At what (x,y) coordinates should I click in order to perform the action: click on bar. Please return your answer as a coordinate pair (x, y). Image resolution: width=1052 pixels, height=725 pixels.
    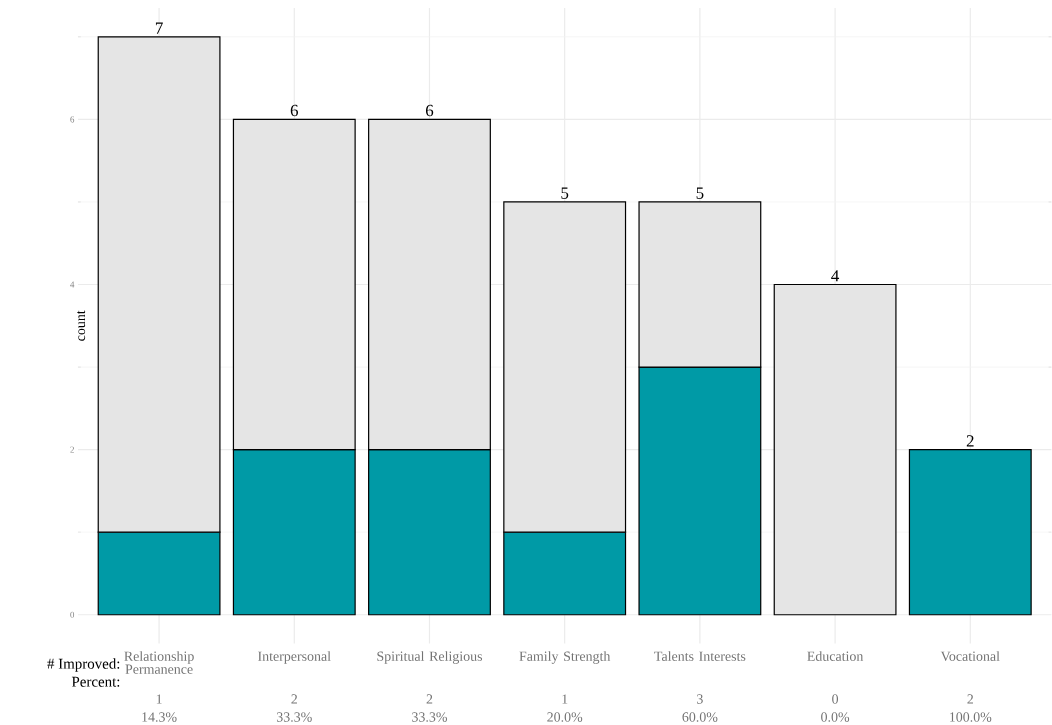
    Looking at the image, I should click on (970, 532).